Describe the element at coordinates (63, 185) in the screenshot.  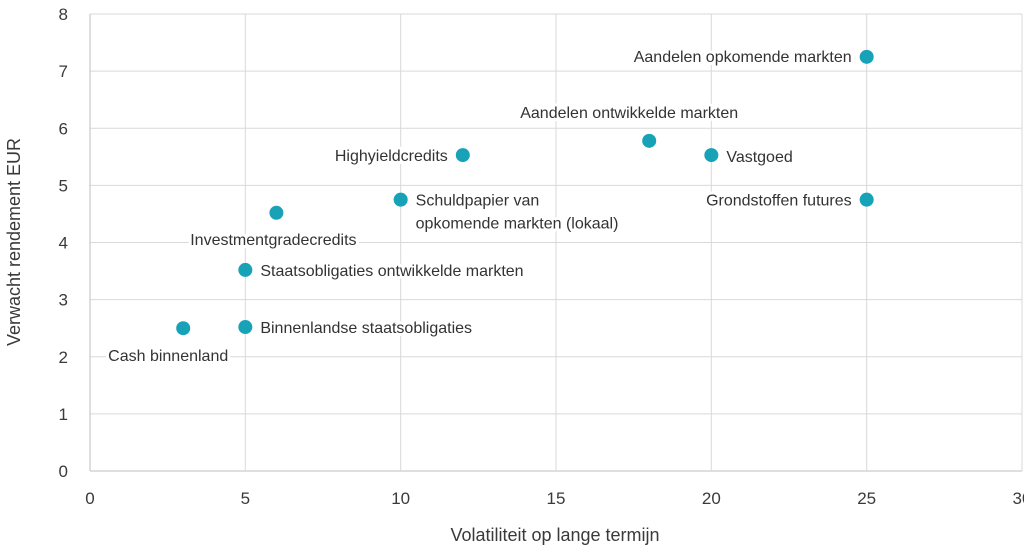
I see `y-tick-label: 5` at that location.